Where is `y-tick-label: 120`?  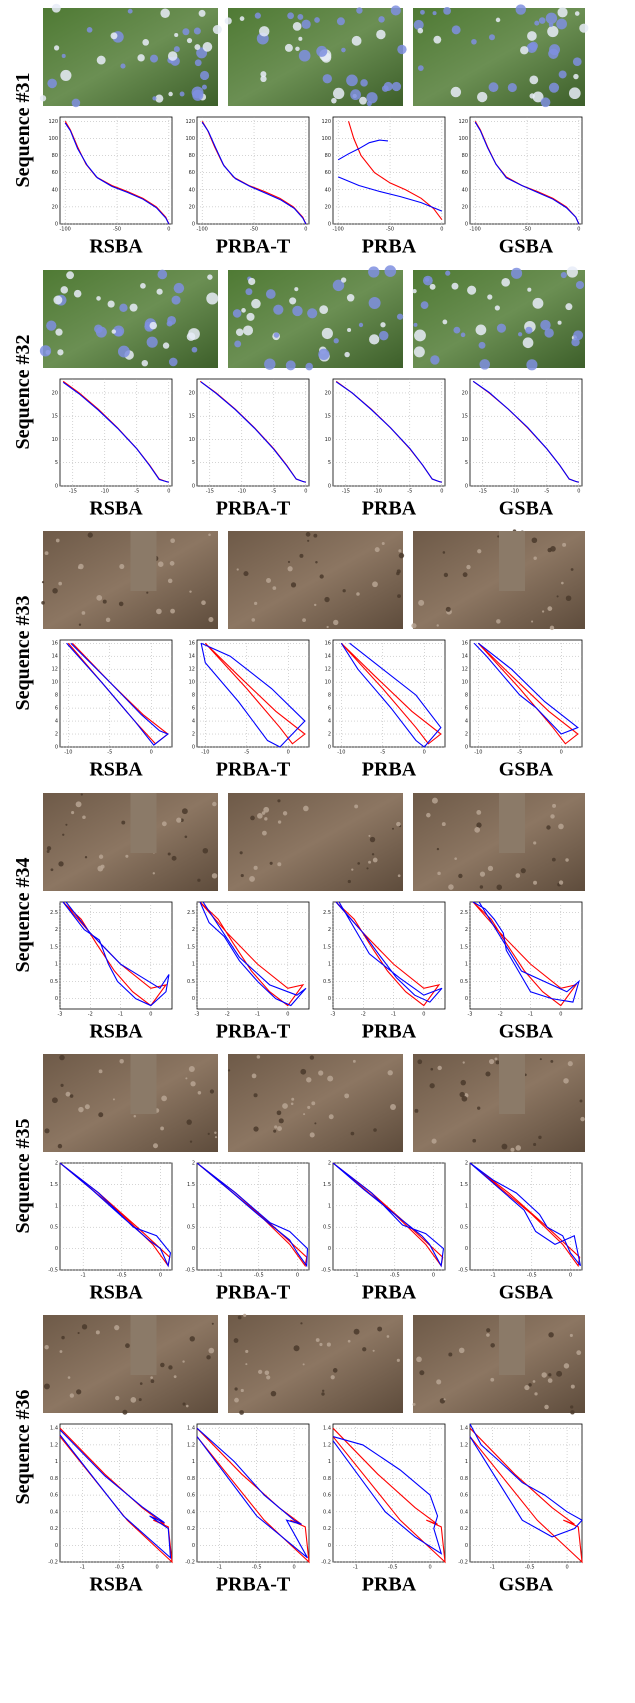
y-tick-label: 120 is located at coordinates (463, 122).